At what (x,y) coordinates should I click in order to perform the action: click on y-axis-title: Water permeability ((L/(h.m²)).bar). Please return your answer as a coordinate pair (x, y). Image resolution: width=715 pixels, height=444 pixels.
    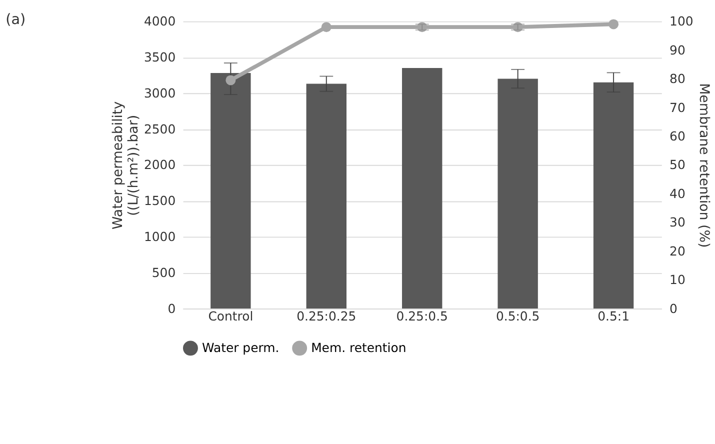
    Looking at the image, I should click on (126, 165).